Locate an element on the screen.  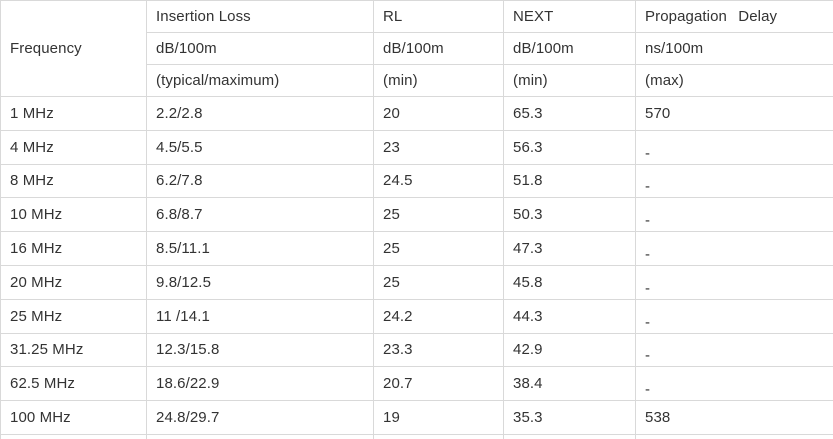
table-row: 10 MHz 6.8/8.7 25 50.3- is located at coordinates (416, 215).